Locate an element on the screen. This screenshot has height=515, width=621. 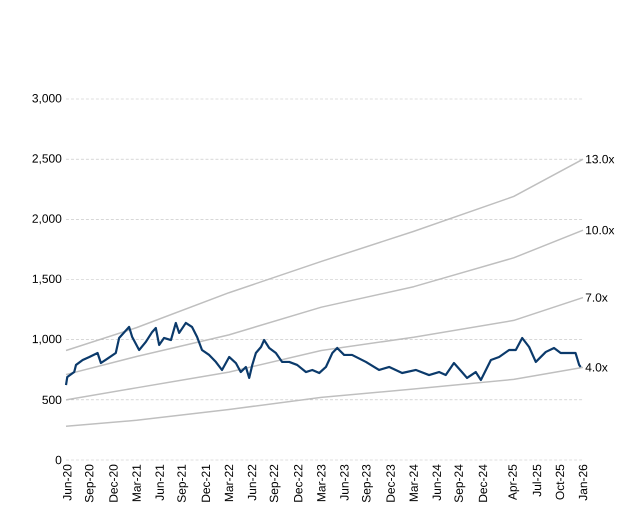
x-tick-label: Dec-21 is located at coordinates (206, 483).